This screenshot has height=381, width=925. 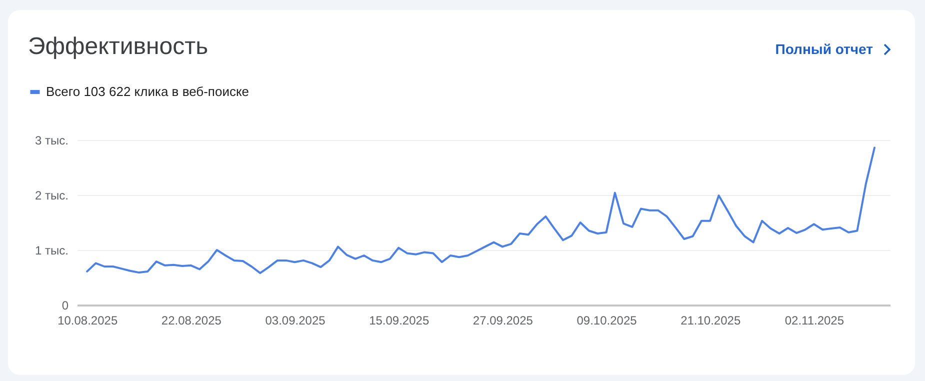 What do you see at coordinates (824, 49) in the screenshot?
I see `text: Полный отчет` at bounding box center [824, 49].